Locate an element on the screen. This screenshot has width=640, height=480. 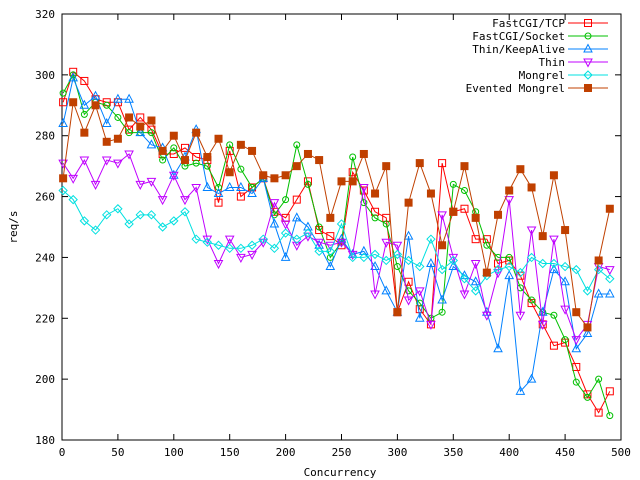
y-tick-label: 280 is located at coordinates (45, 136).